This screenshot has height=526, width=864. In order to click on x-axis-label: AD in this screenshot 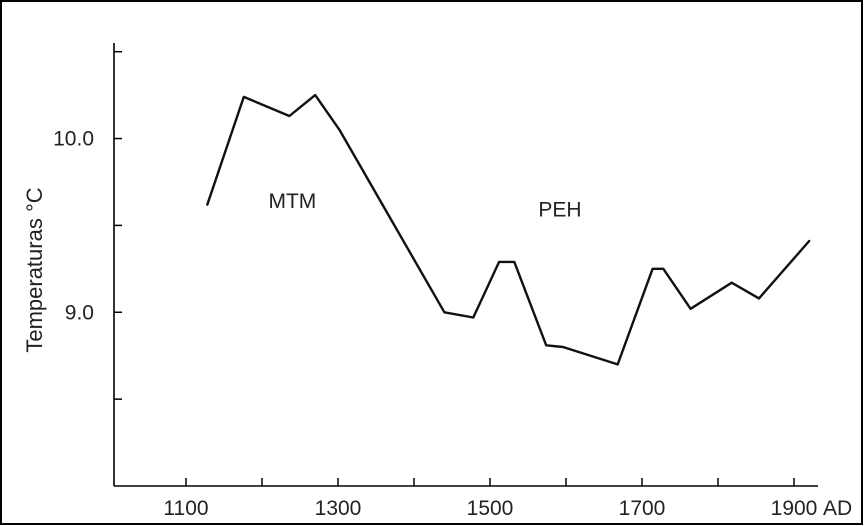, I will do `click(837, 508)`.